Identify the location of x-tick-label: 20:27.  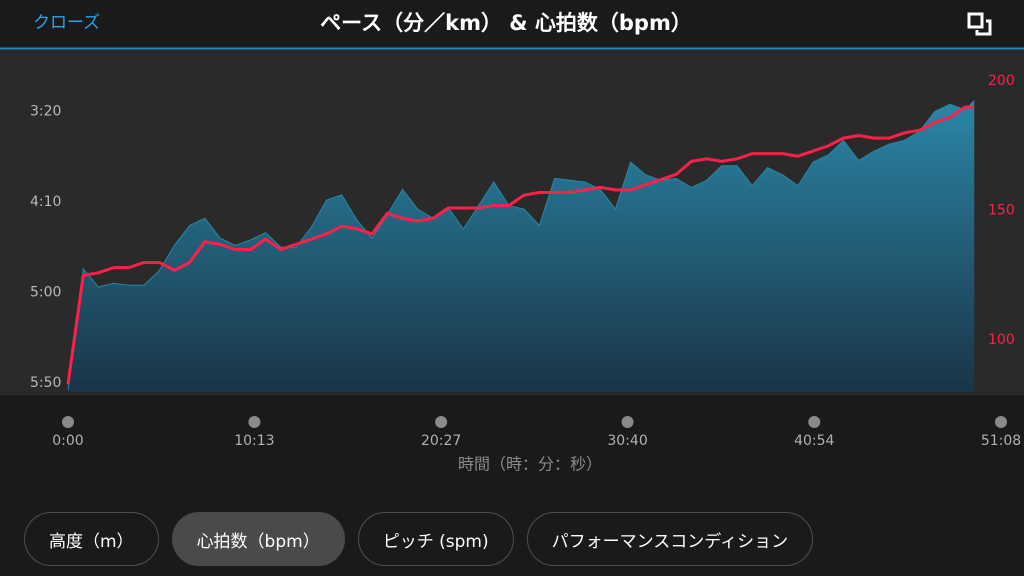
(441, 441).